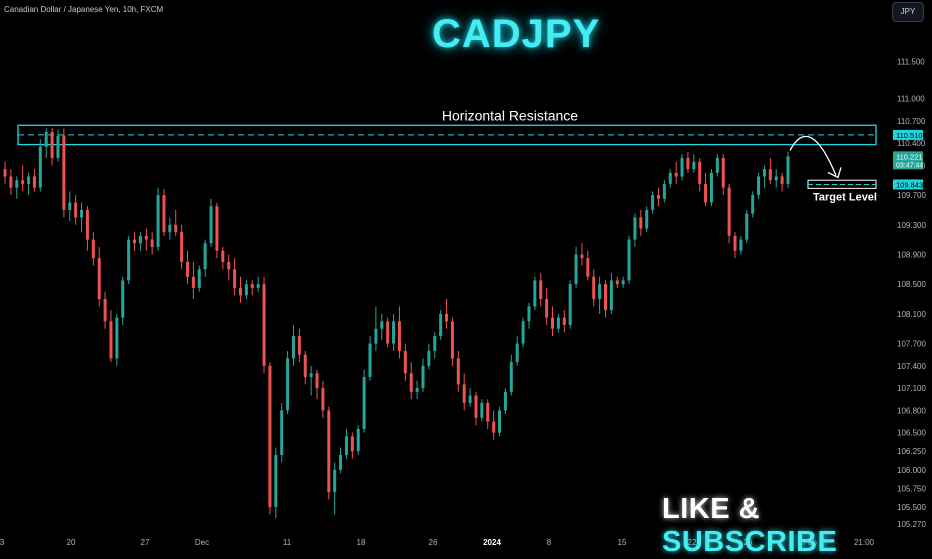 The image size is (932, 559). What do you see at coordinates (622, 542) in the screenshot?
I see `time-tick-label: 15` at bounding box center [622, 542].